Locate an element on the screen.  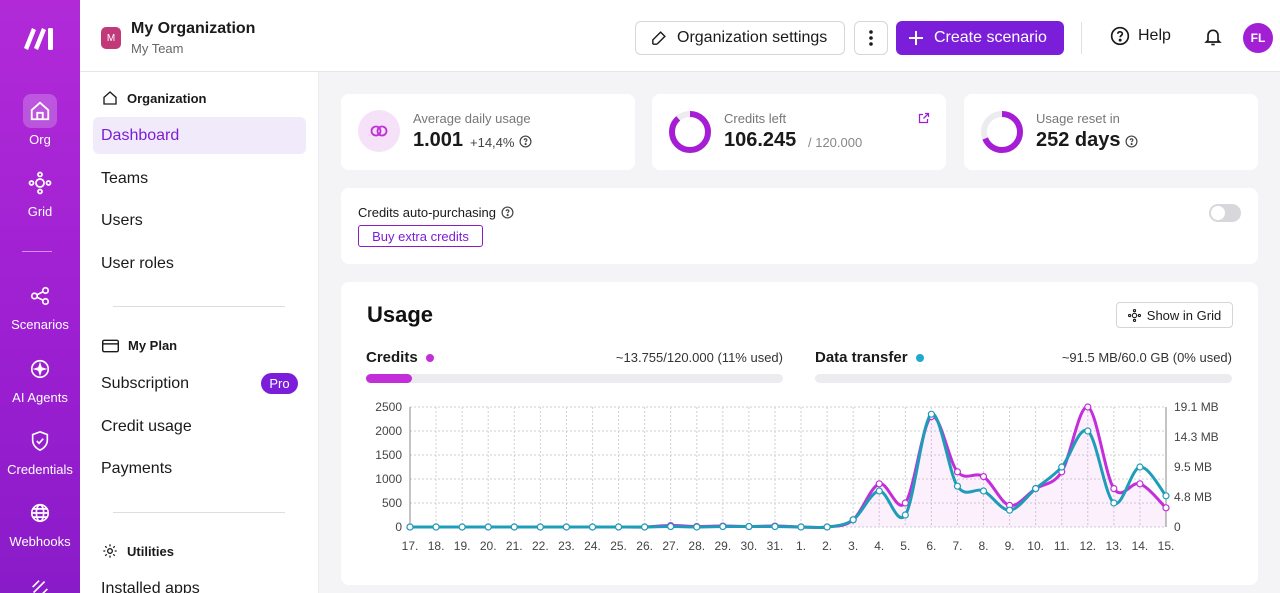
usage-reset-card: Usage reset in 252 days is located at coordinates (1111, 132).